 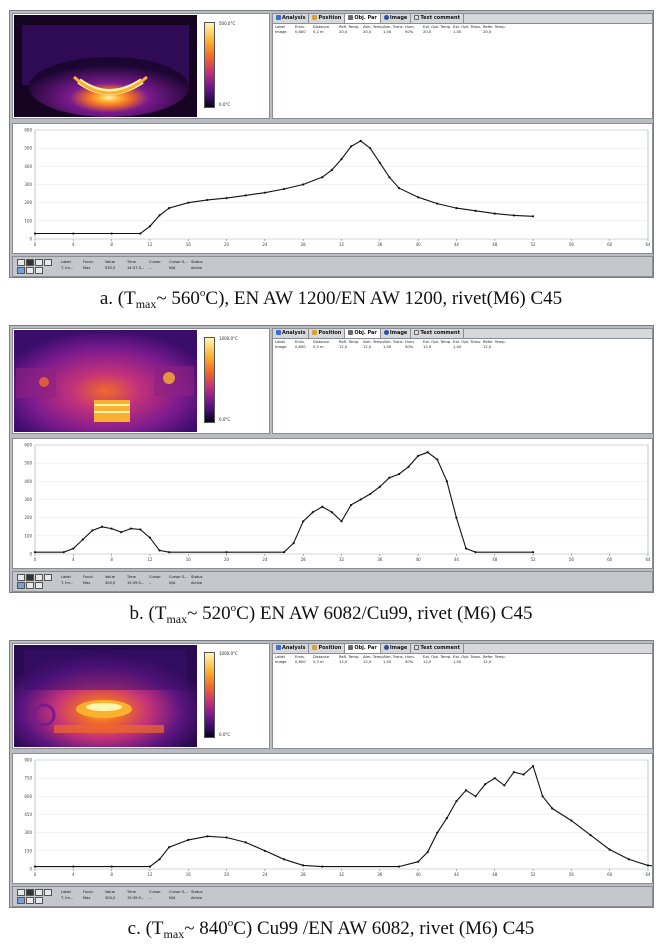 I want to click on x-tick-label: 16, so click(x=189, y=559).